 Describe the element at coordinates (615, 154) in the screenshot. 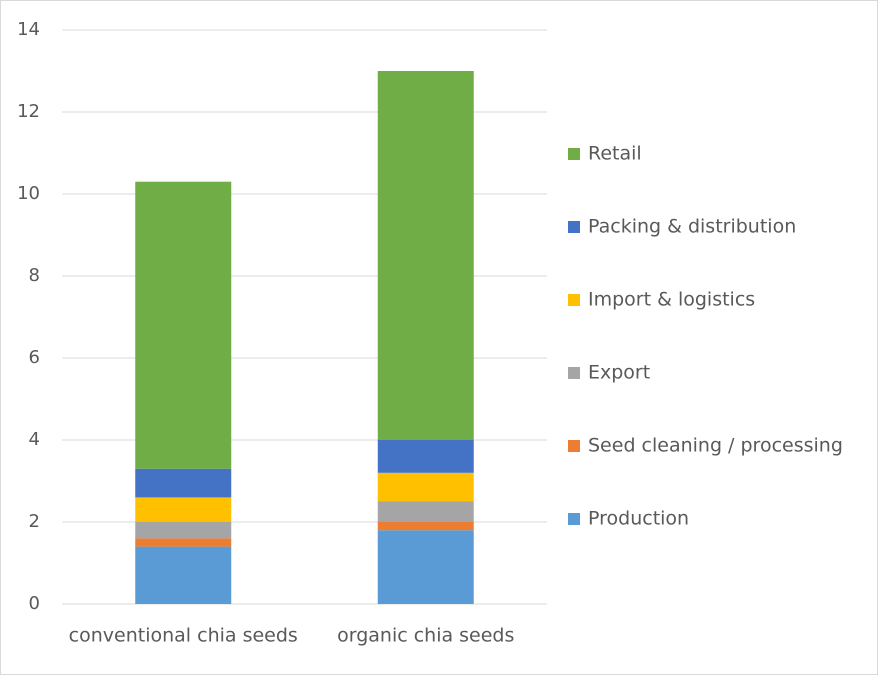

I see `legend-label: Retail` at that location.